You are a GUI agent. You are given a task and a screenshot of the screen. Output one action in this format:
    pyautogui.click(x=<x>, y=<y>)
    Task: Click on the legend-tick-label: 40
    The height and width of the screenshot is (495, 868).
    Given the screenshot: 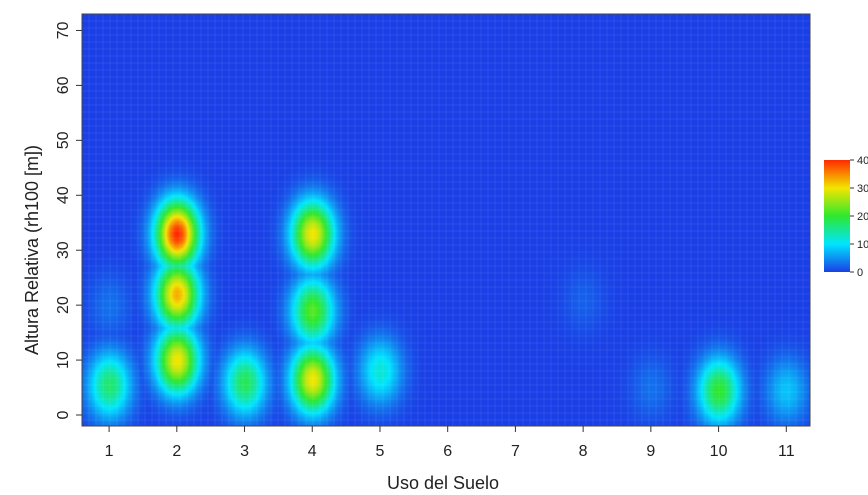 What is the action you would take?
    pyautogui.click(x=862, y=161)
    